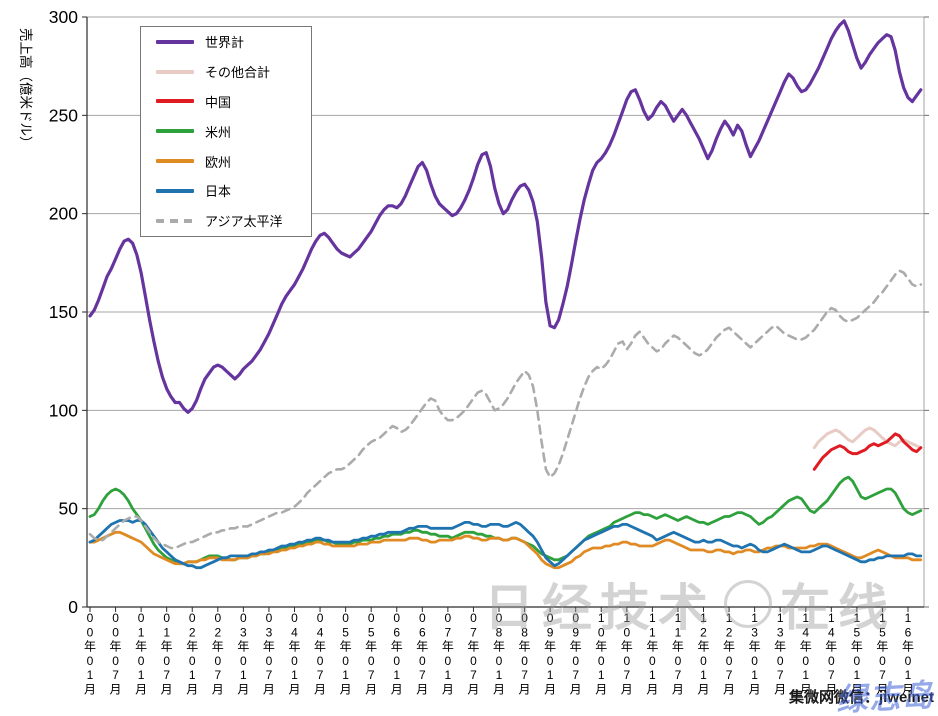  I want to click on y-tick-label: 300, so click(63, 17).